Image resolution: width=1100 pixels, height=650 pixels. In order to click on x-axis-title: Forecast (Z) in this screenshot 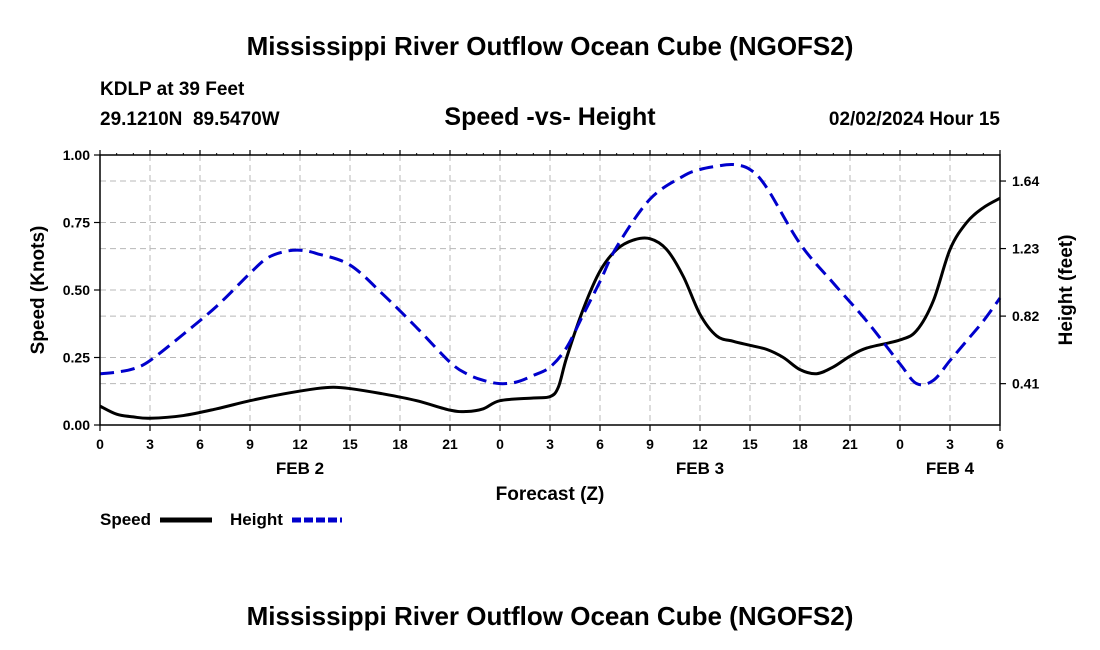, I will do `click(550, 494)`.